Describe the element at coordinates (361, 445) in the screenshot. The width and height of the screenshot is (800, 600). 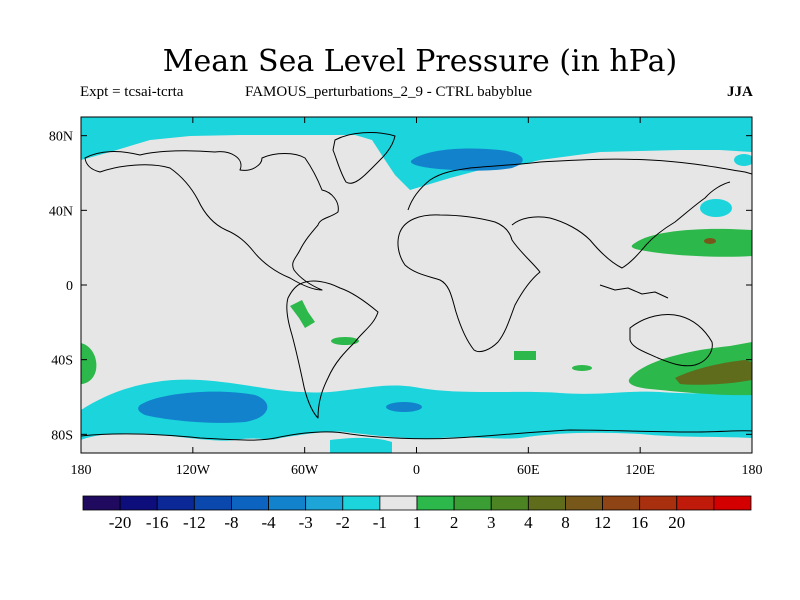
I see `contour-antarctic-negative-edge` at that location.